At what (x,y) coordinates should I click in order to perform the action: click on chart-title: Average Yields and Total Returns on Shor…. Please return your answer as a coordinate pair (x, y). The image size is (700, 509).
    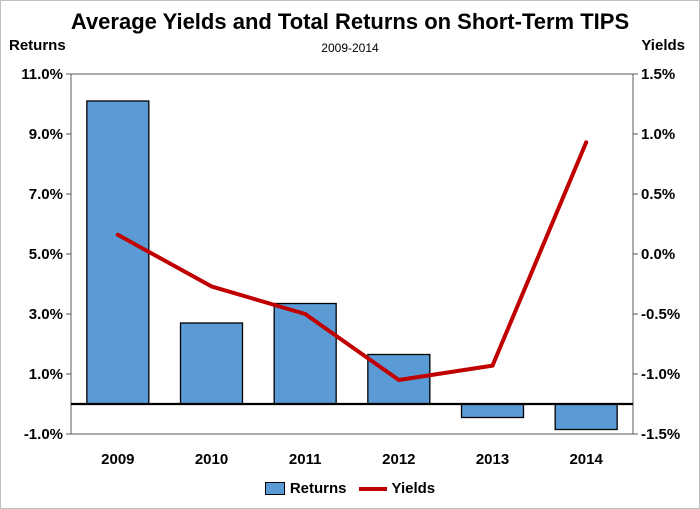
    Looking at the image, I should click on (350, 21).